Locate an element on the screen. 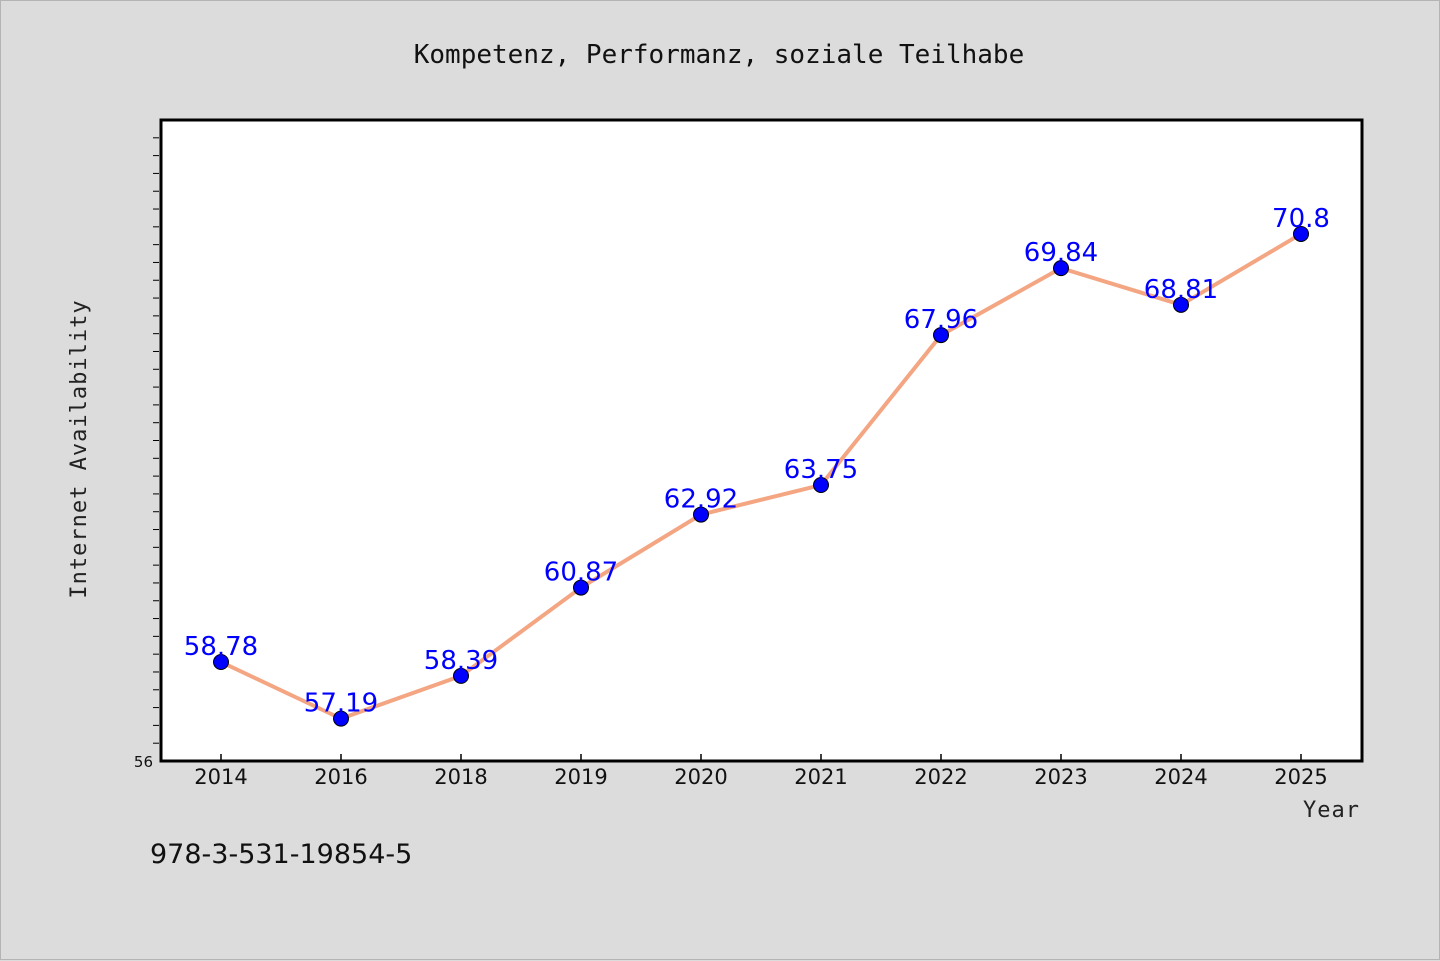 The image size is (1440, 961). y-axis-min-label: 56 is located at coordinates (143, 762).